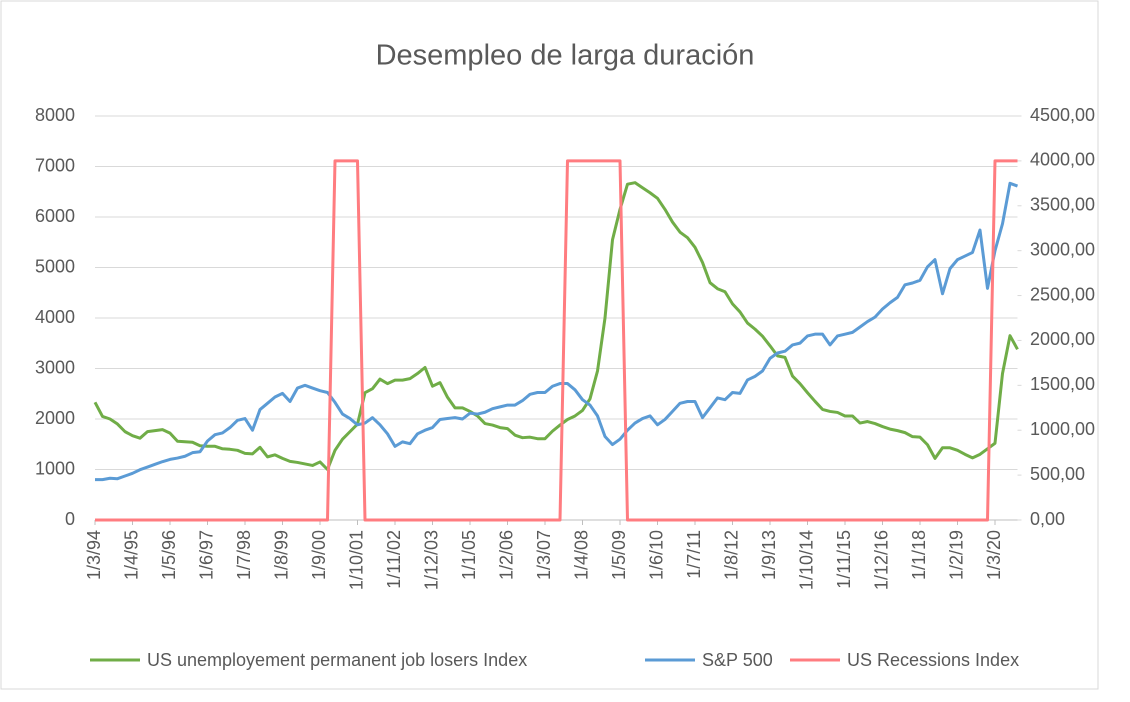  I want to click on y-tick-label: 4000, so click(55, 317).